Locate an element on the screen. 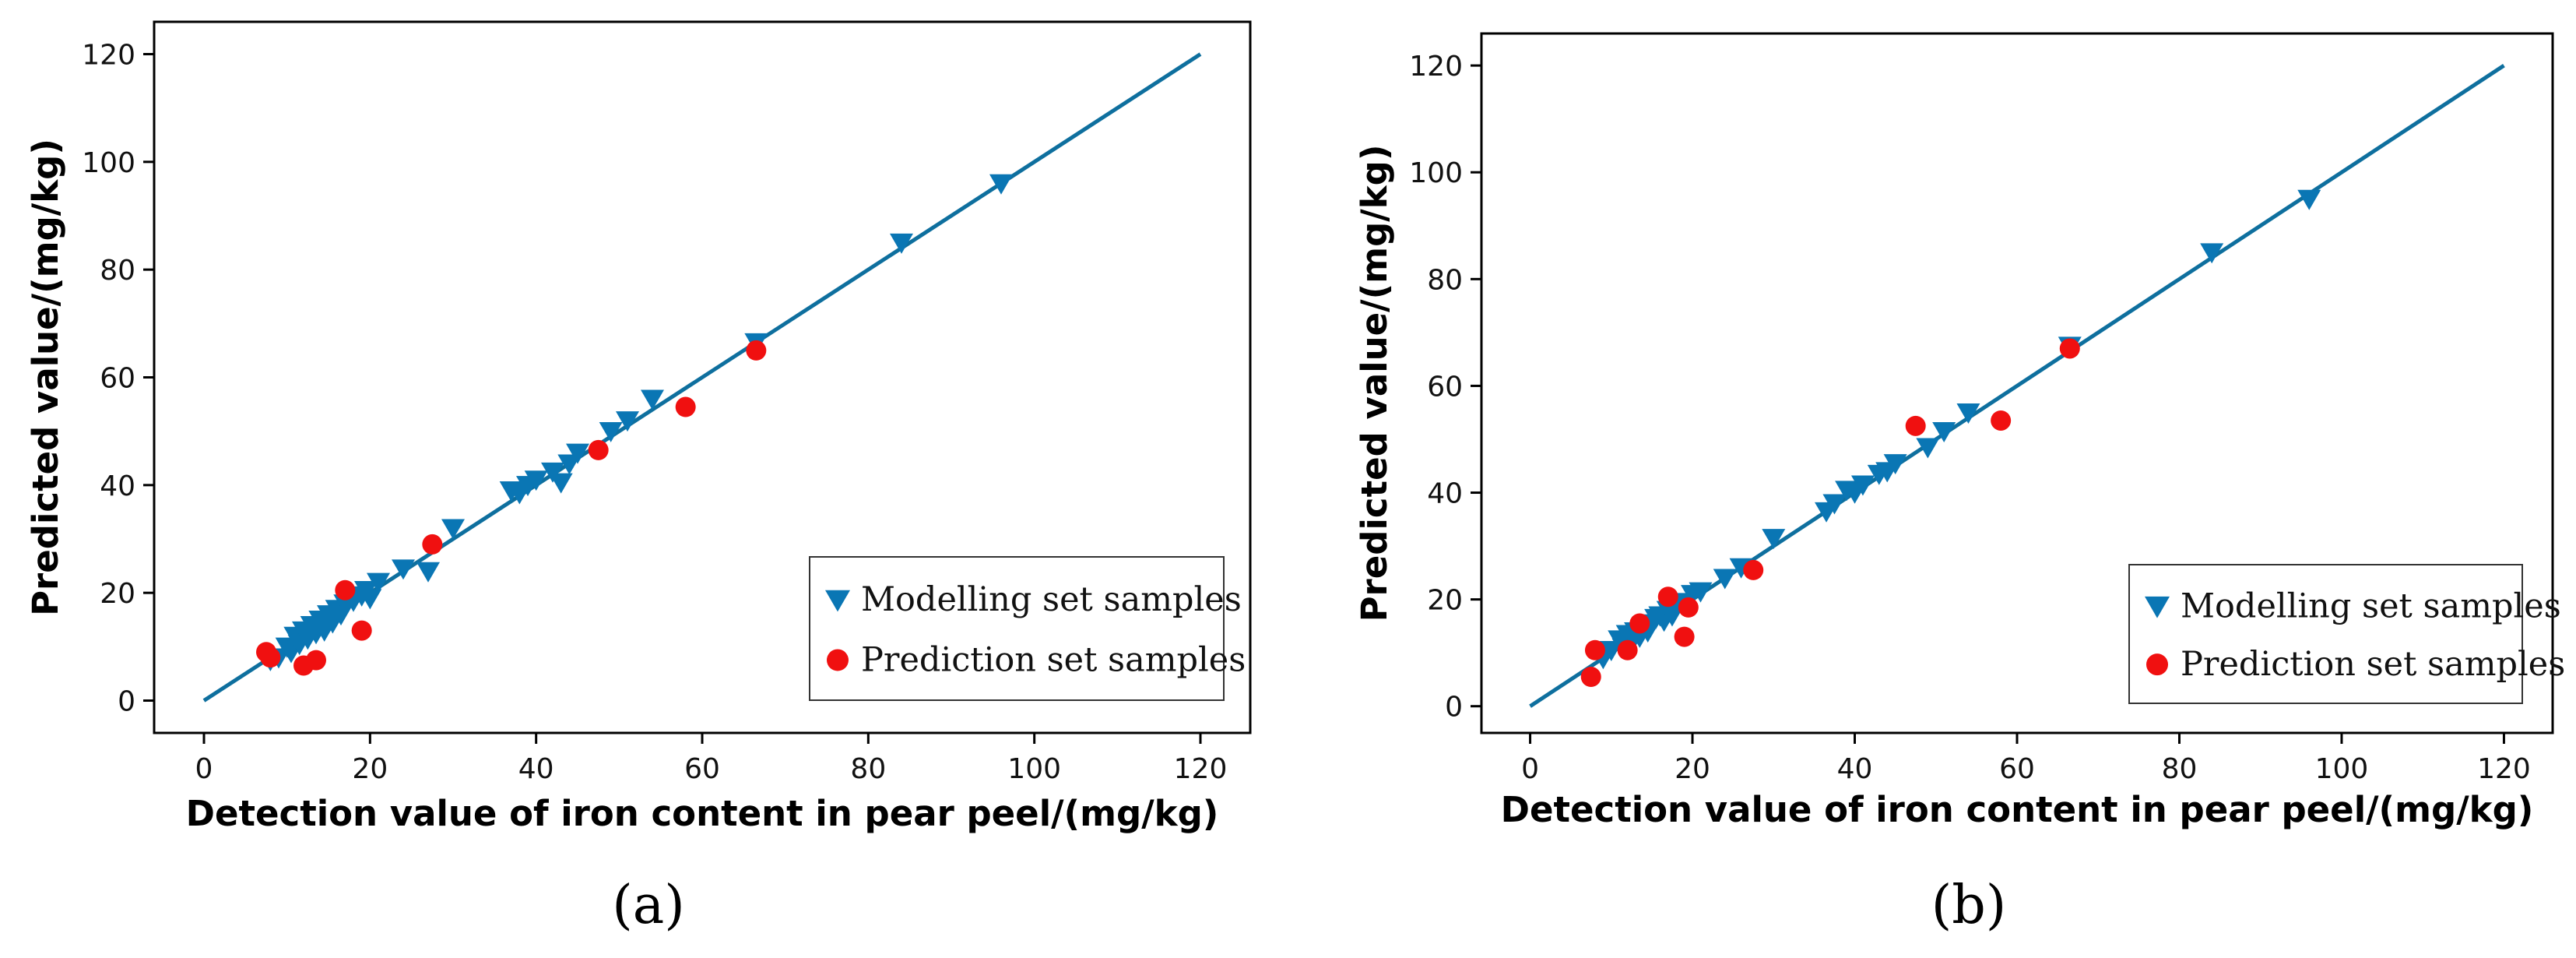  panel-label: (a) is located at coordinates (648, 905).